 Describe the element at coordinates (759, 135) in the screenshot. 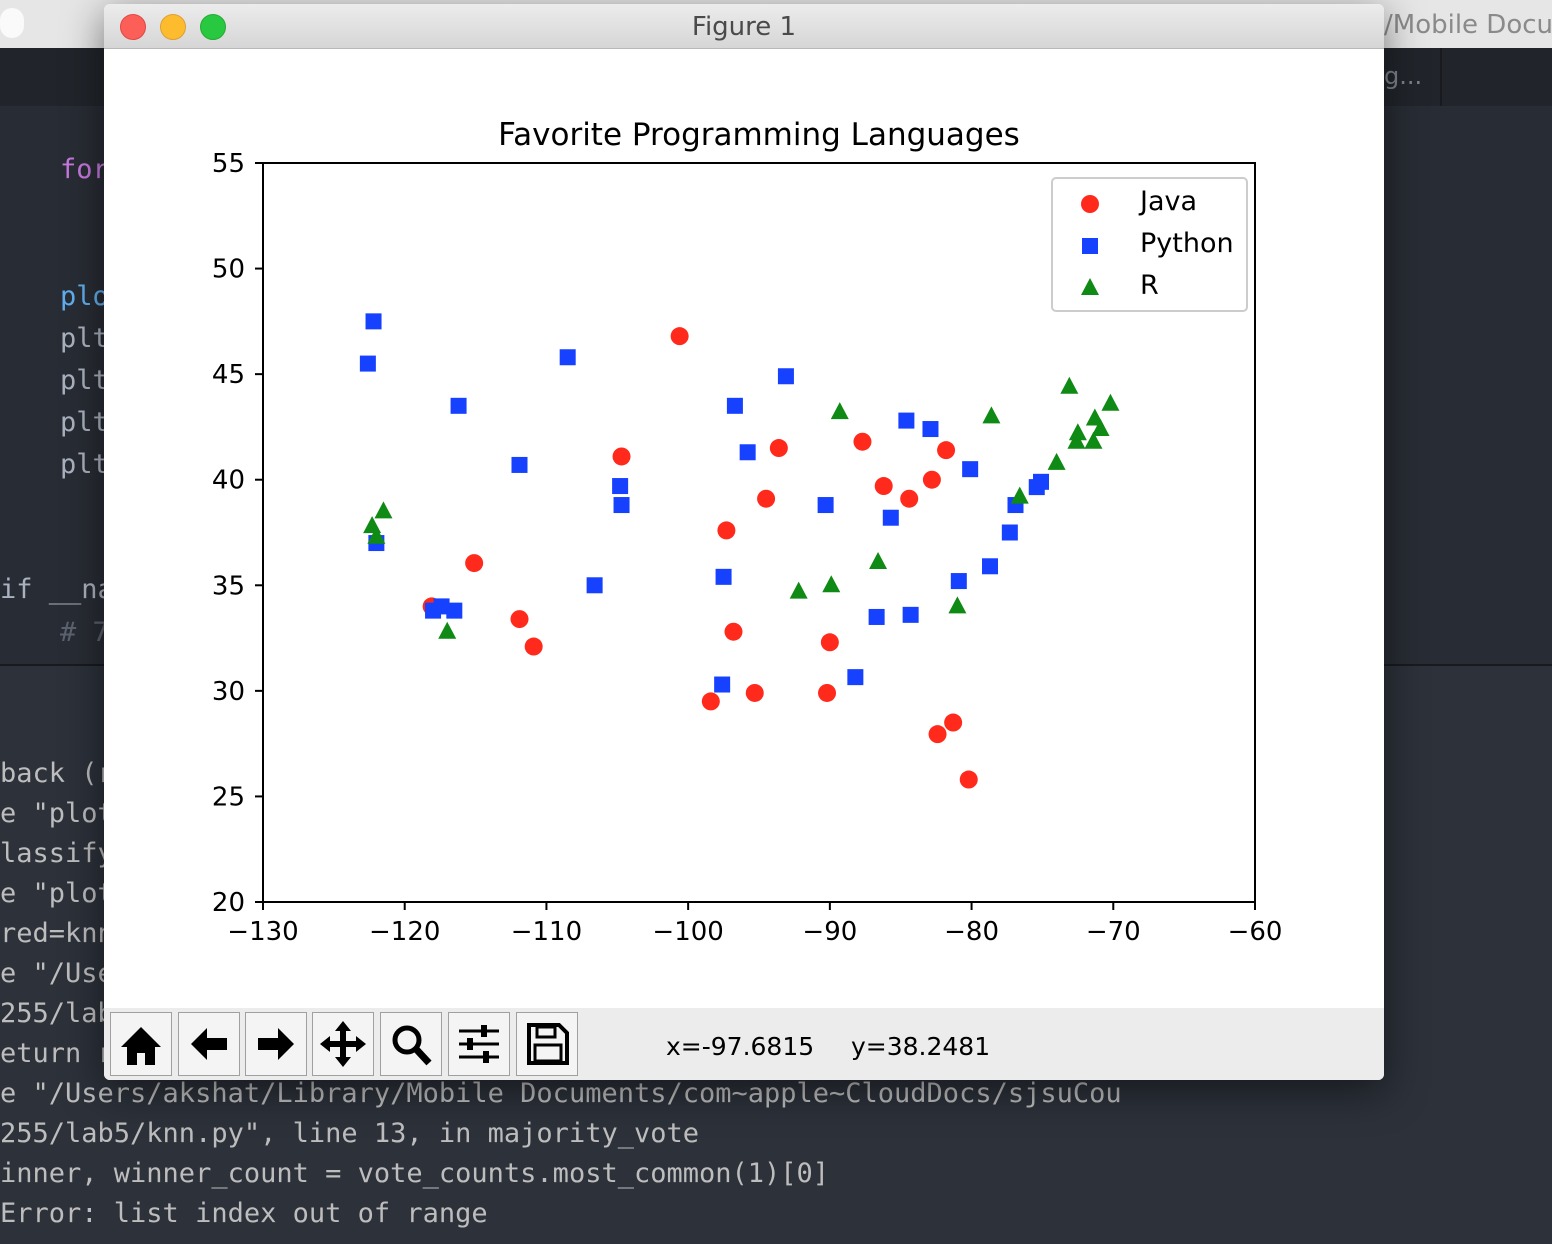

I see `chart-title: Favorite Programming Languages` at that location.